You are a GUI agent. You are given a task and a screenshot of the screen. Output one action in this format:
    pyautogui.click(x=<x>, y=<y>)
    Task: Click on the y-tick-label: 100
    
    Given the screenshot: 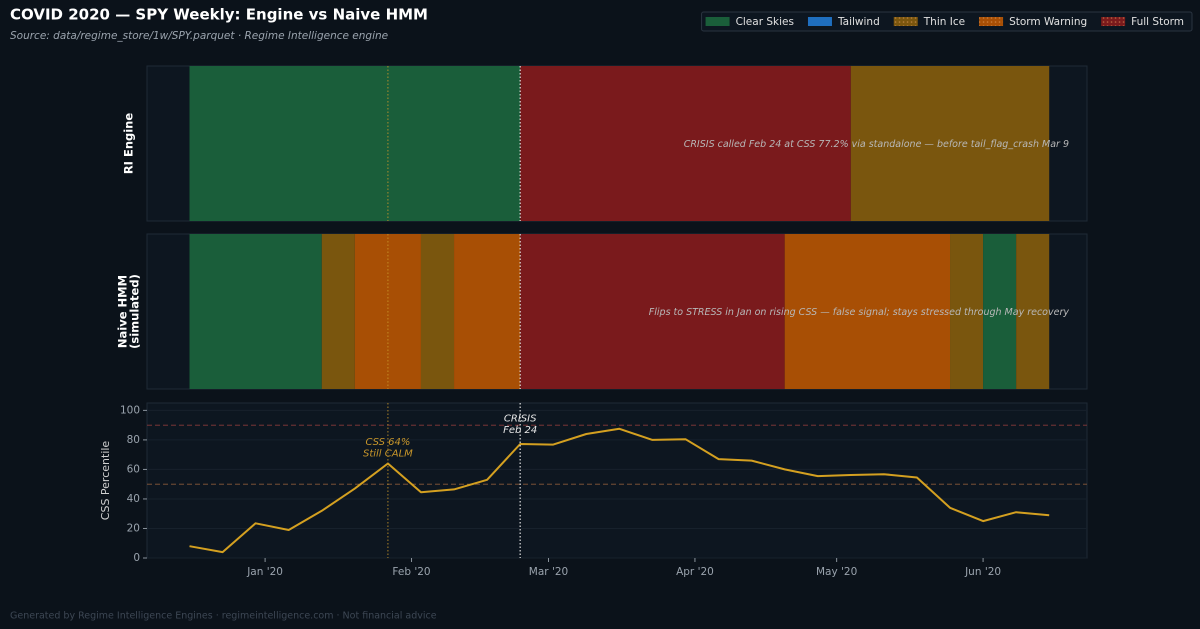 What is the action you would take?
    pyautogui.click(x=130, y=410)
    